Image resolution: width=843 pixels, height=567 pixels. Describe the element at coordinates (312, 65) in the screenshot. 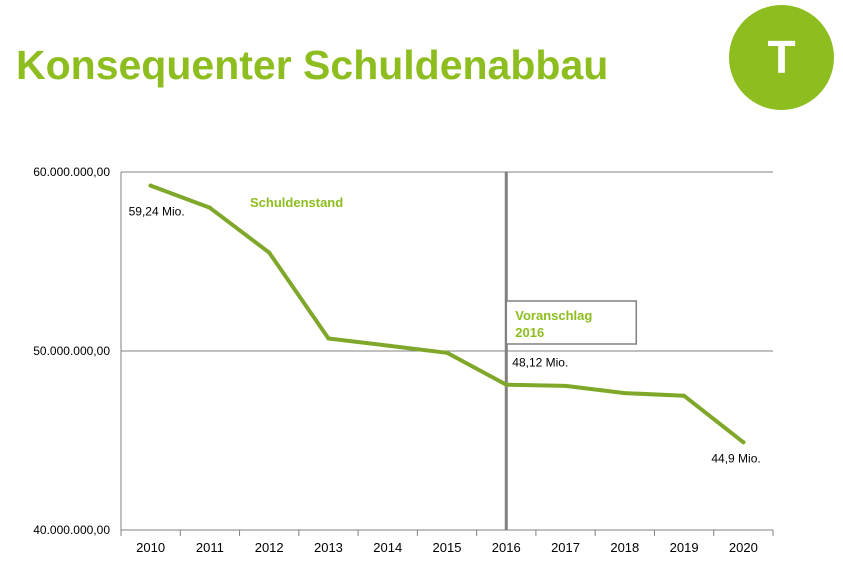

I see `slide-title: Konsequenter Schuldenabbau` at that location.